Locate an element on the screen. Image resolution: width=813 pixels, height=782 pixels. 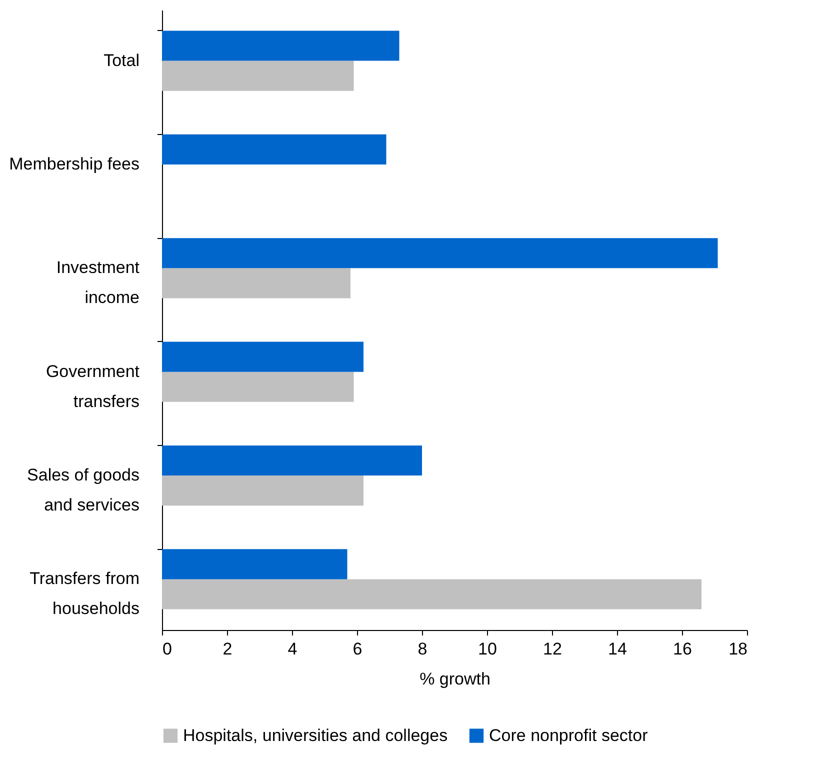
legend-label: Hospitals, universities and colleges is located at coordinates (315, 735).